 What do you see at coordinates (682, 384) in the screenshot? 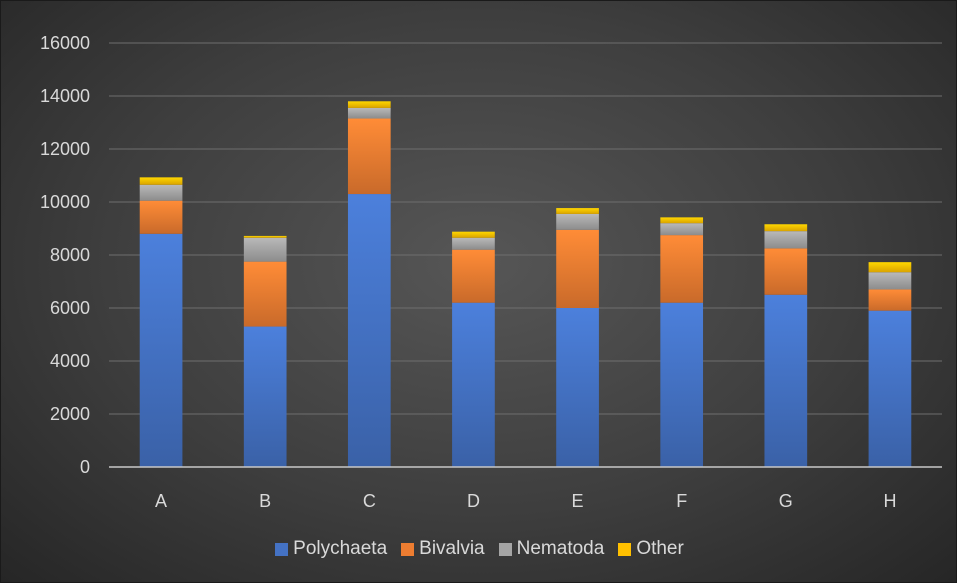
I see `bar-polychaeta-F` at bounding box center [682, 384].